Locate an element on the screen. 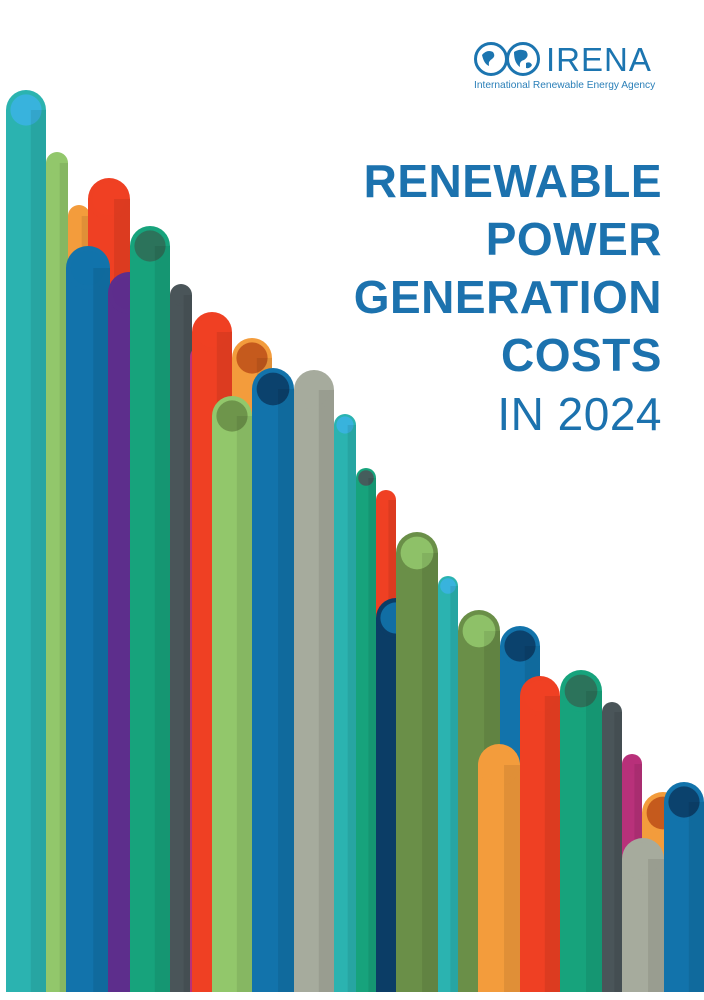 Image resolution: width=704 pixels, height=1000 pixels. title-line-2: POWER is located at coordinates (573, 239).